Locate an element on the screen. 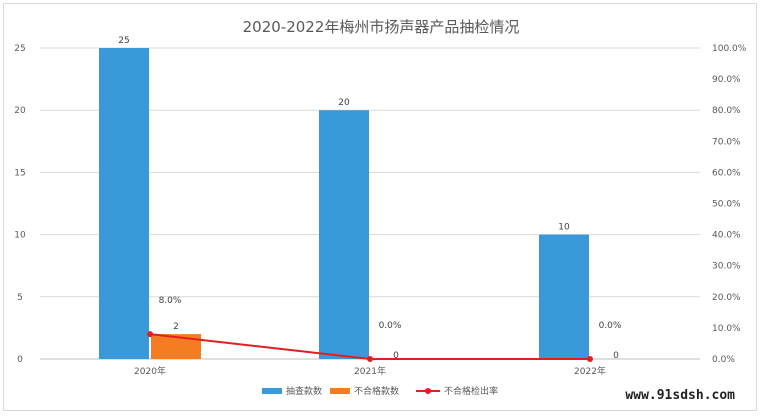 This screenshot has width=762, height=416. legend: 抽查款数 不合格款数 不合格检出率 is located at coordinates (380, 391).